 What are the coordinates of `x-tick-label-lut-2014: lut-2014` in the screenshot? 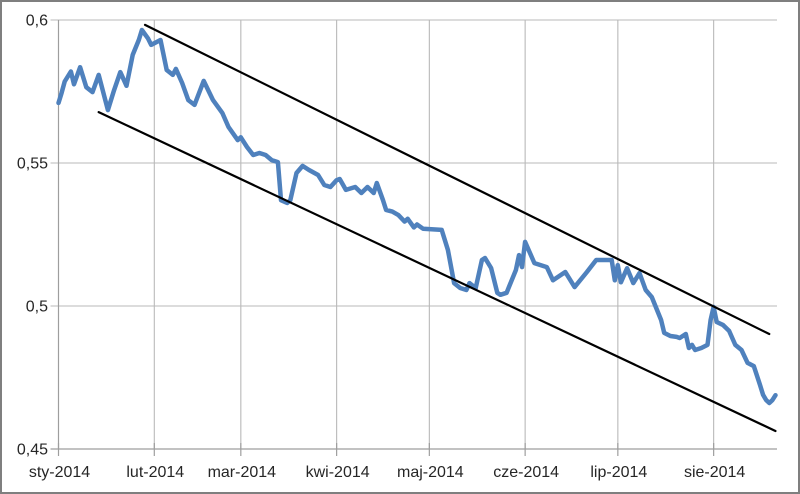 It's located at (155, 472).